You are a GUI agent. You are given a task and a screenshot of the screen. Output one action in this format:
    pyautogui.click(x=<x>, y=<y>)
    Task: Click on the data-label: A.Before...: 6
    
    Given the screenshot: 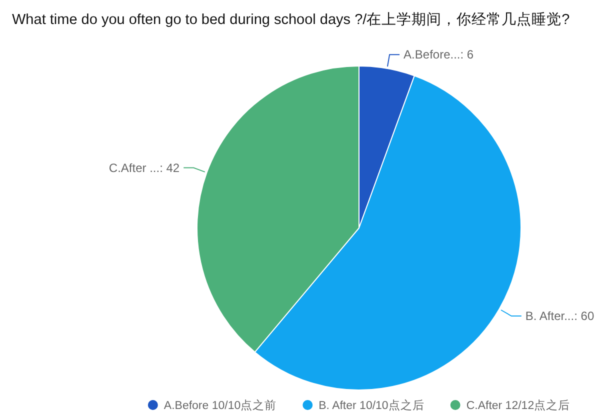 What is the action you would take?
    pyautogui.click(x=439, y=55)
    